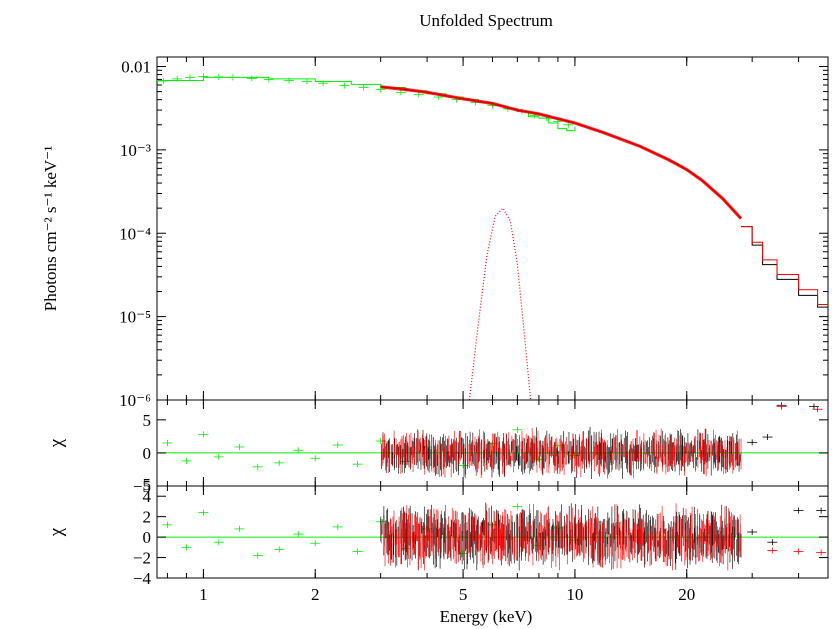 This screenshot has width=832, height=629. What do you see at coordinates (486, 20) in the screenshot?
I see `chart-title: Unfolded Spectrum` at bounding box center [486, 20].